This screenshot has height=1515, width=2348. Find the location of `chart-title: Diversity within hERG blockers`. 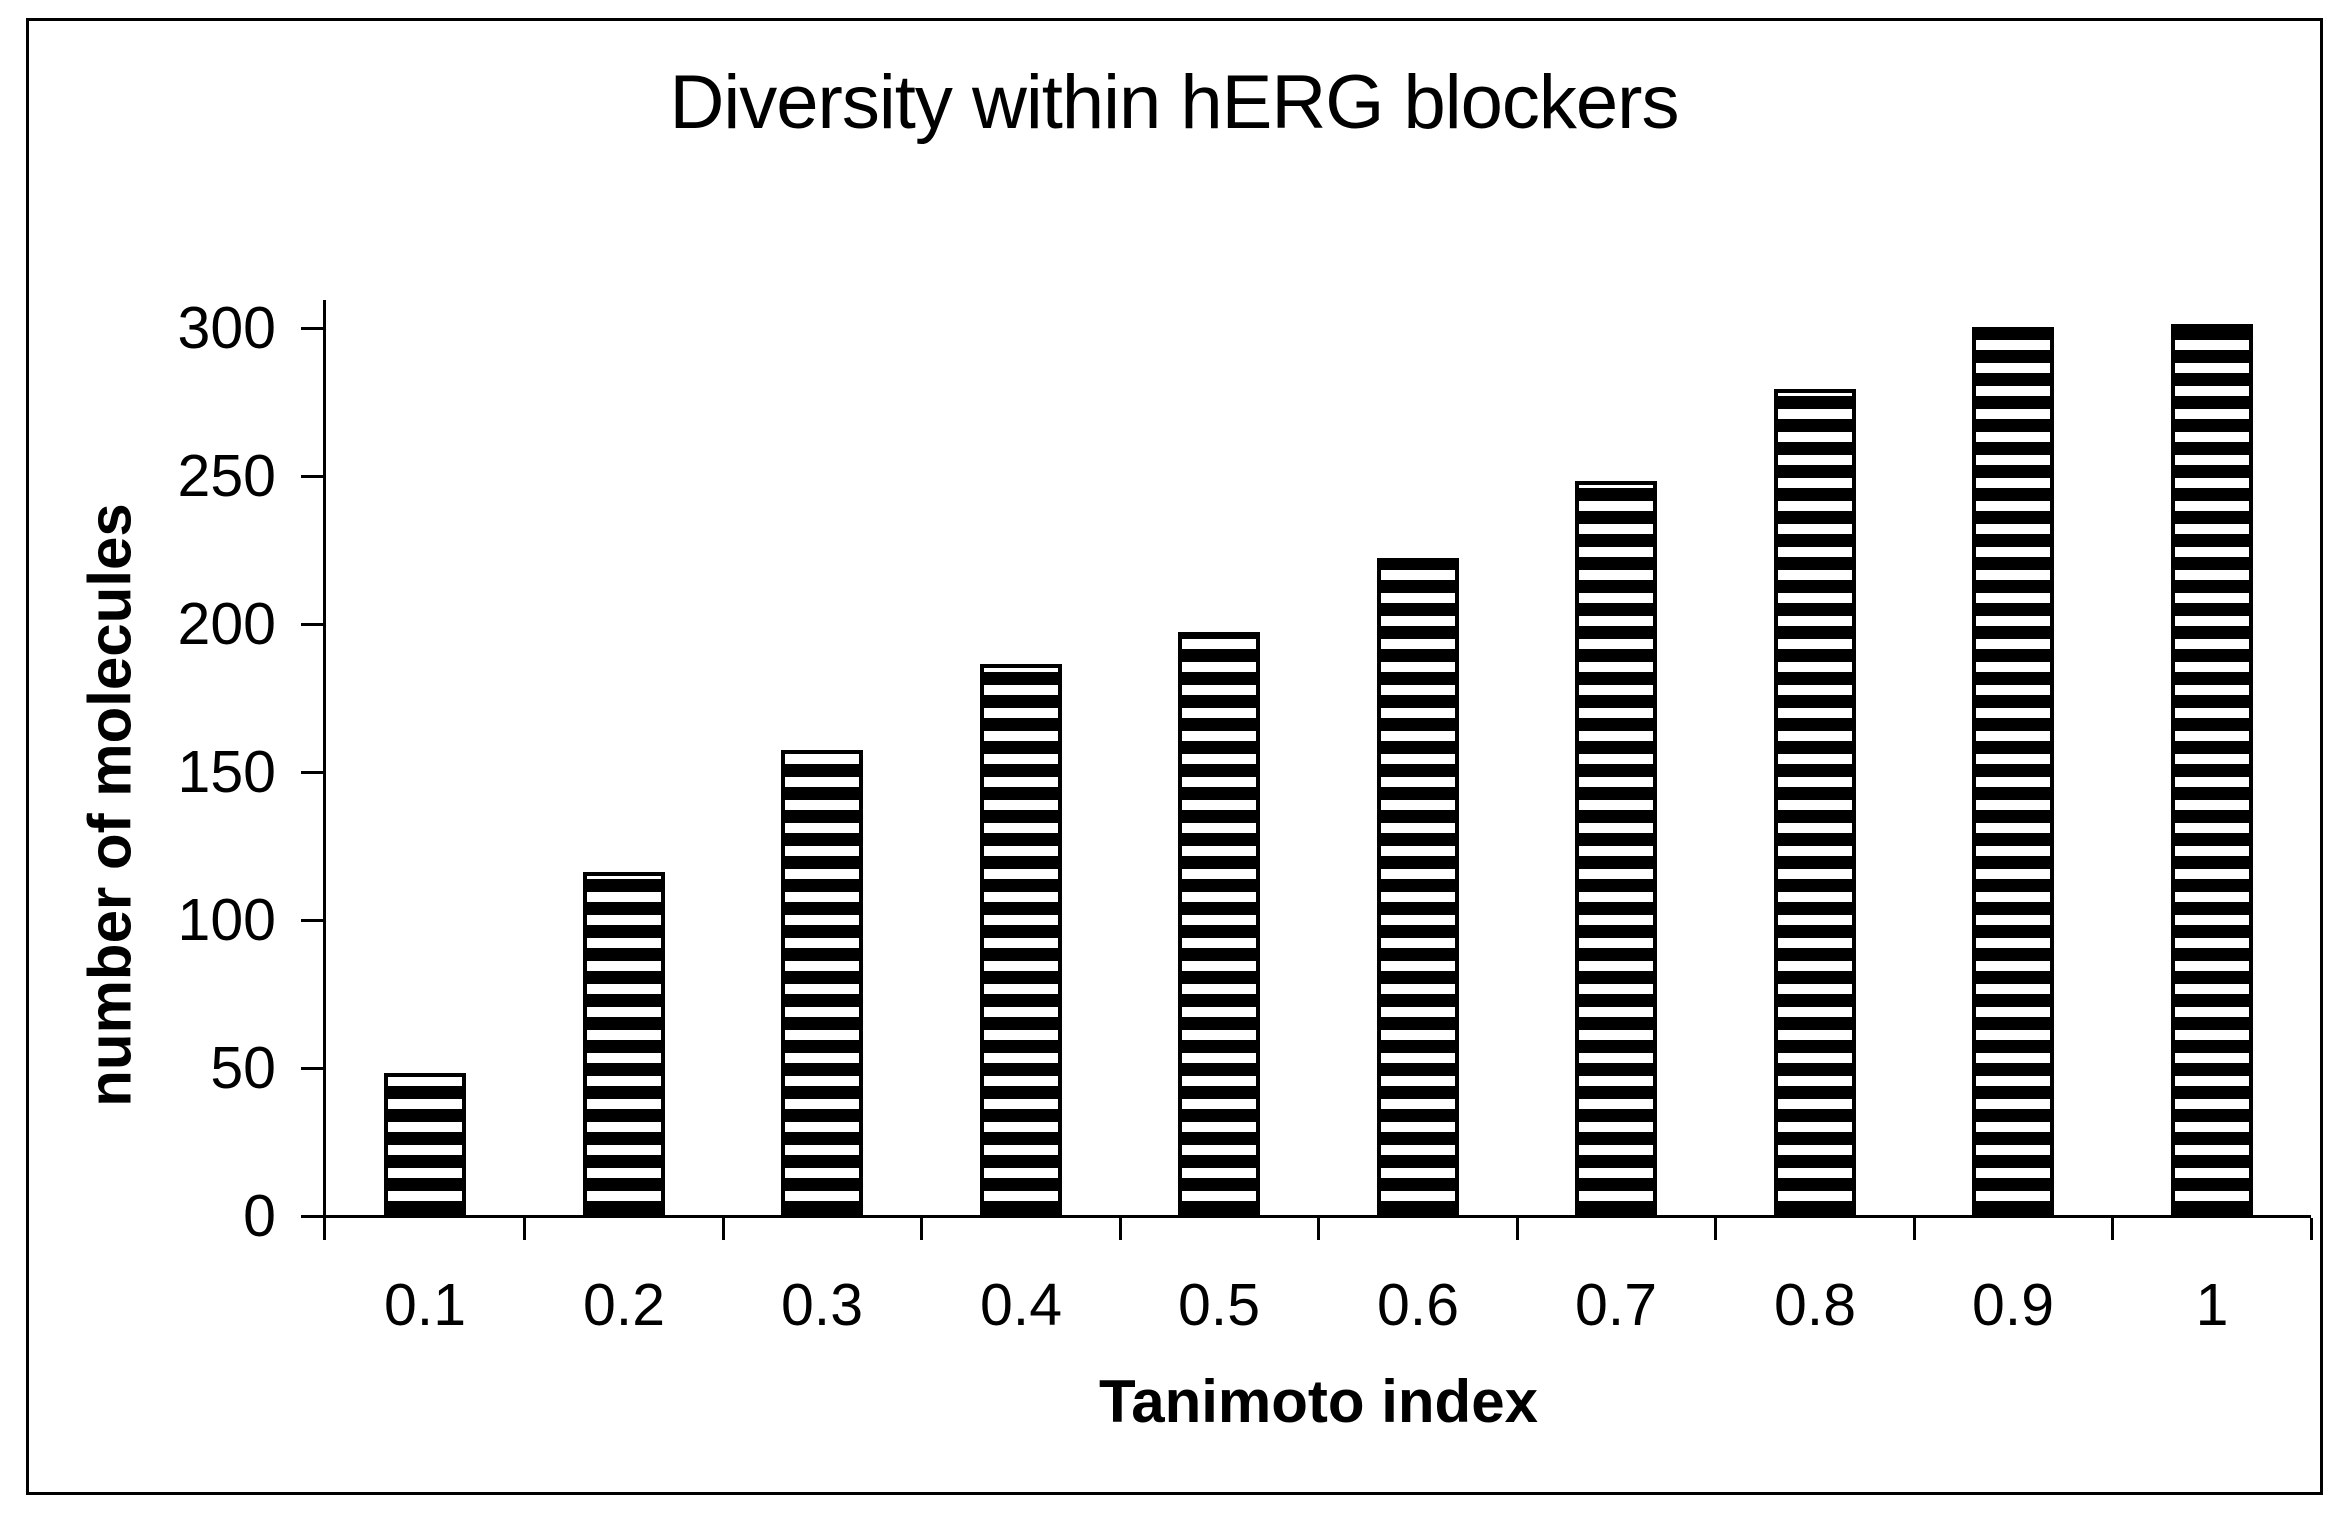

chart-title: Diversity within hERG blockers is located at coordinates (1174, 102).